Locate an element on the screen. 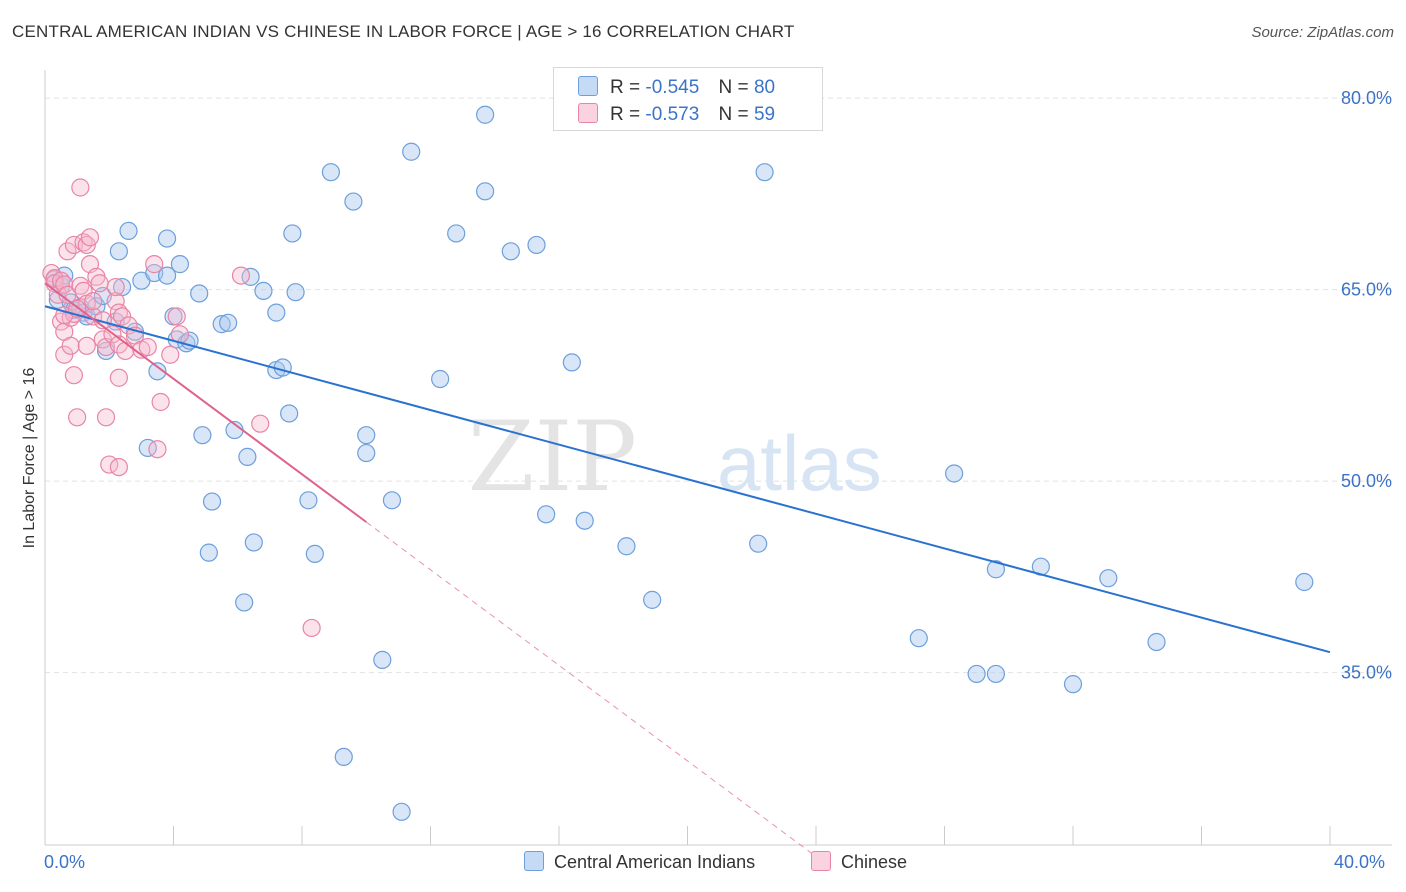 This screenshot has height=892, width=1406. legend-row-chinese: R = -0.573 N = 59 is located at coordinates (676, 114).